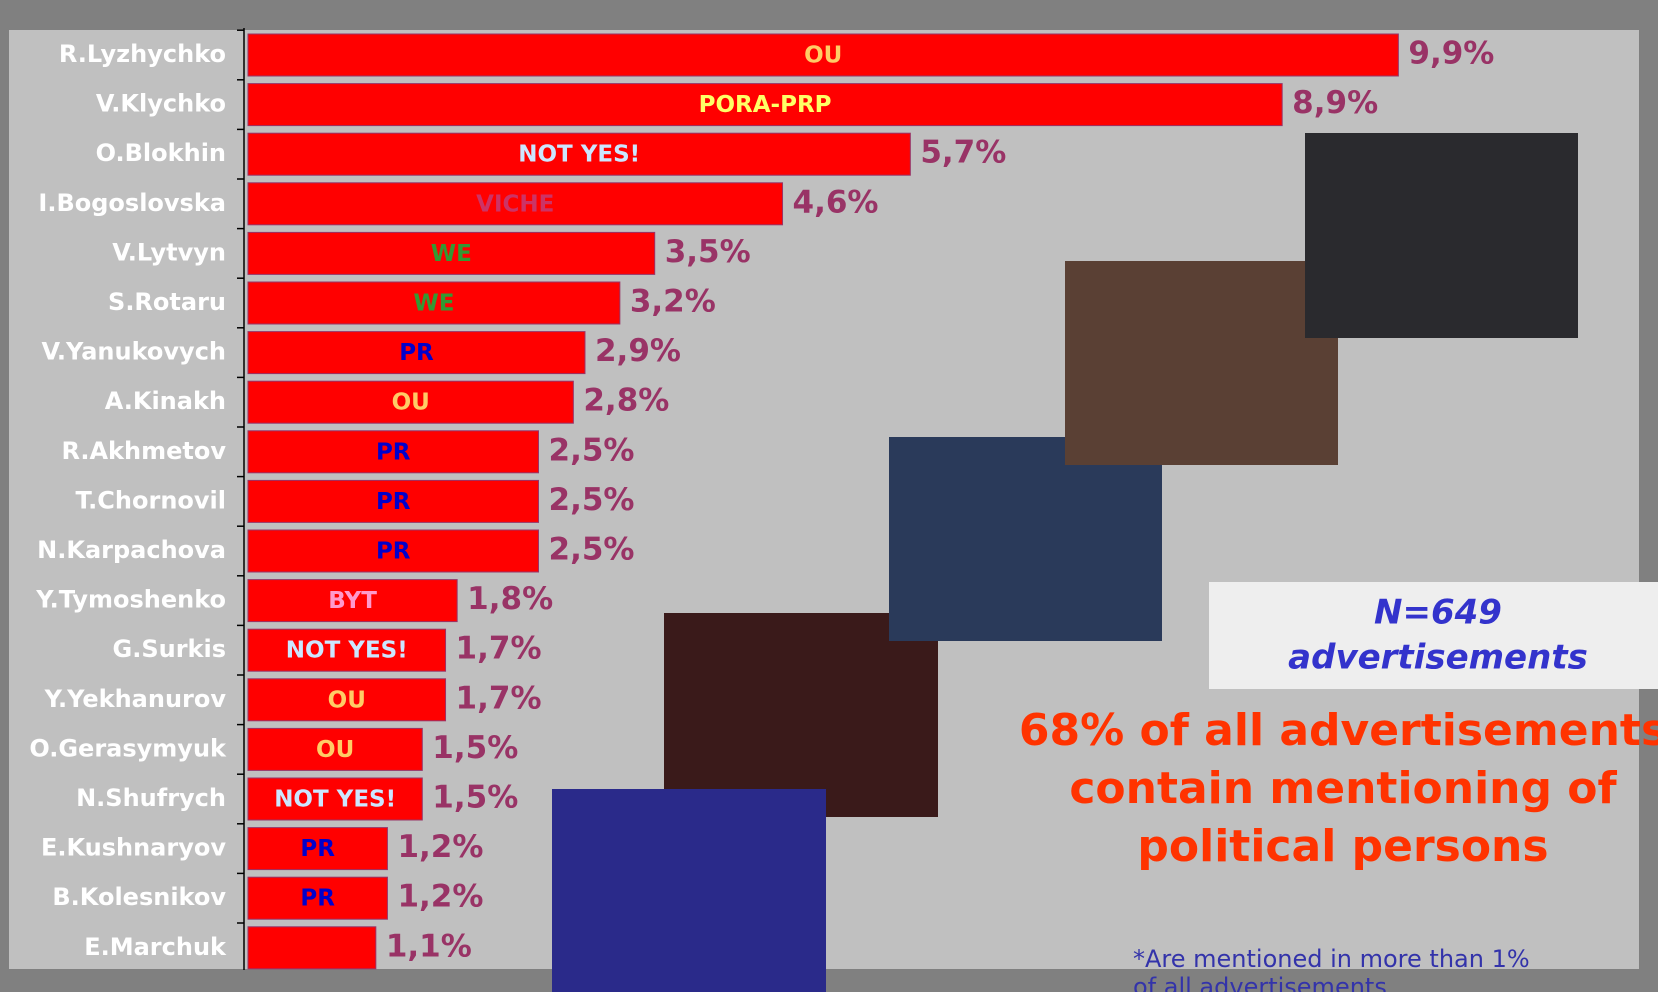 Image resolution: width=1658 pixels, height=992 pixels. What do you see at coordinates (150, 500) in the screenshot?
I see `y-tick-label: T.Chornovil` at bounding box center [150, 500].